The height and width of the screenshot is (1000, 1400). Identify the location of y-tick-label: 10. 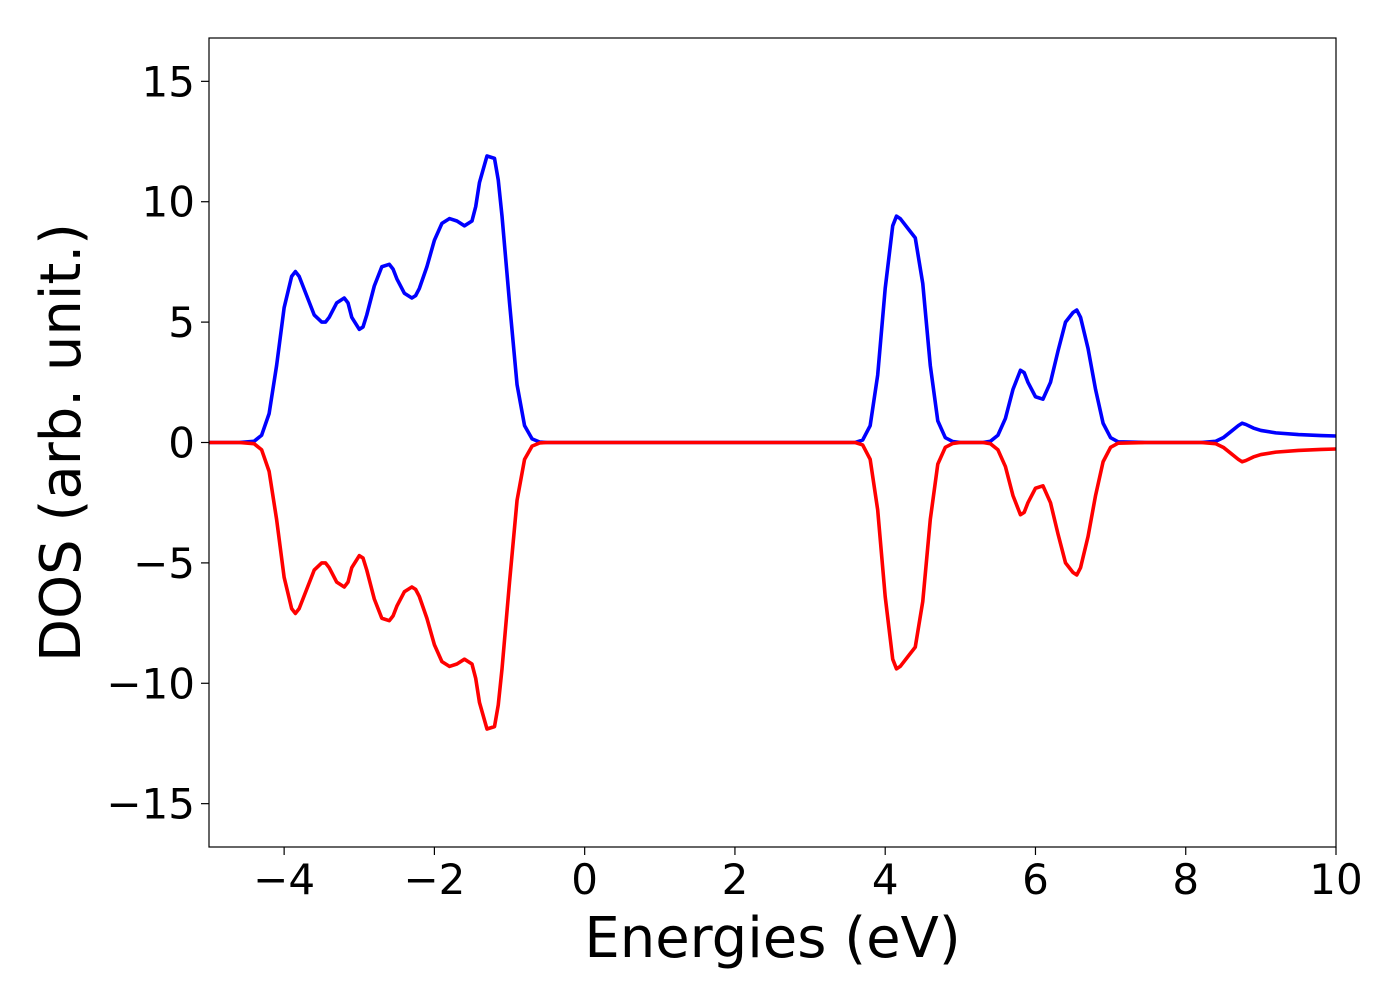
(168, 202).